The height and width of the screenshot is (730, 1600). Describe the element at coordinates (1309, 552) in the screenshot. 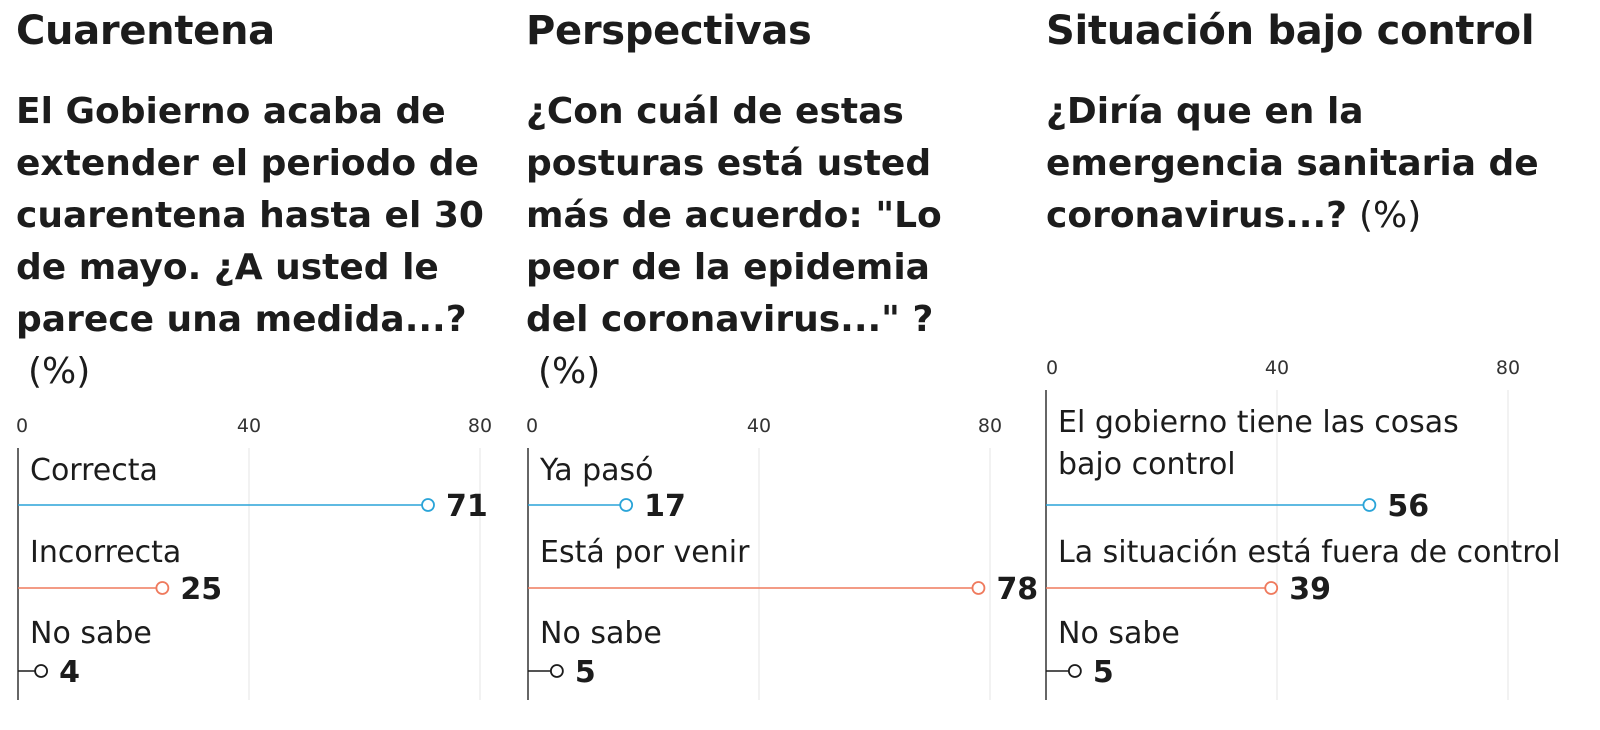

I see `category-label: La situación está fuera de control` at that location.